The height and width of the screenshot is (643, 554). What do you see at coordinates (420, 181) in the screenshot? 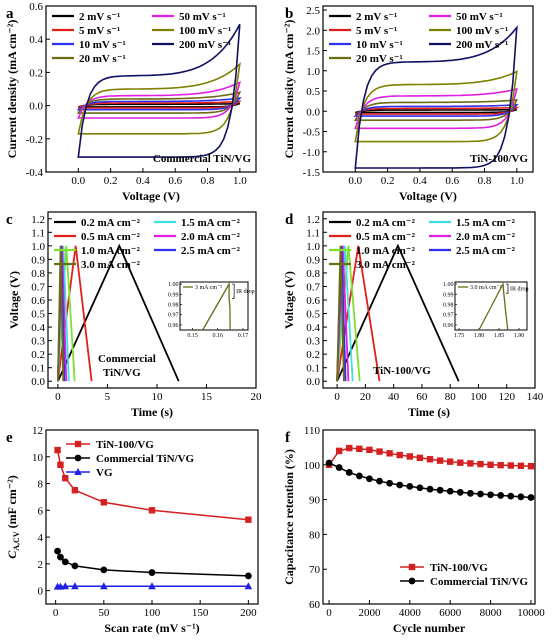
I see `x-tick-label: 0.4` at bounding box center [420, 181].